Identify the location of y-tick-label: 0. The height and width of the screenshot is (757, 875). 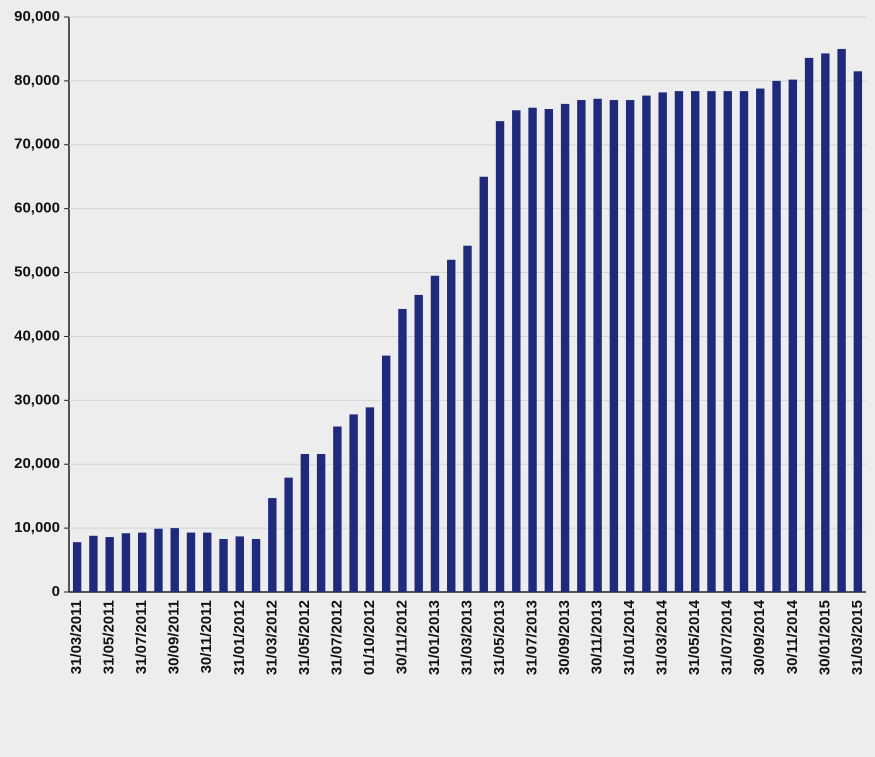
(56, 591).